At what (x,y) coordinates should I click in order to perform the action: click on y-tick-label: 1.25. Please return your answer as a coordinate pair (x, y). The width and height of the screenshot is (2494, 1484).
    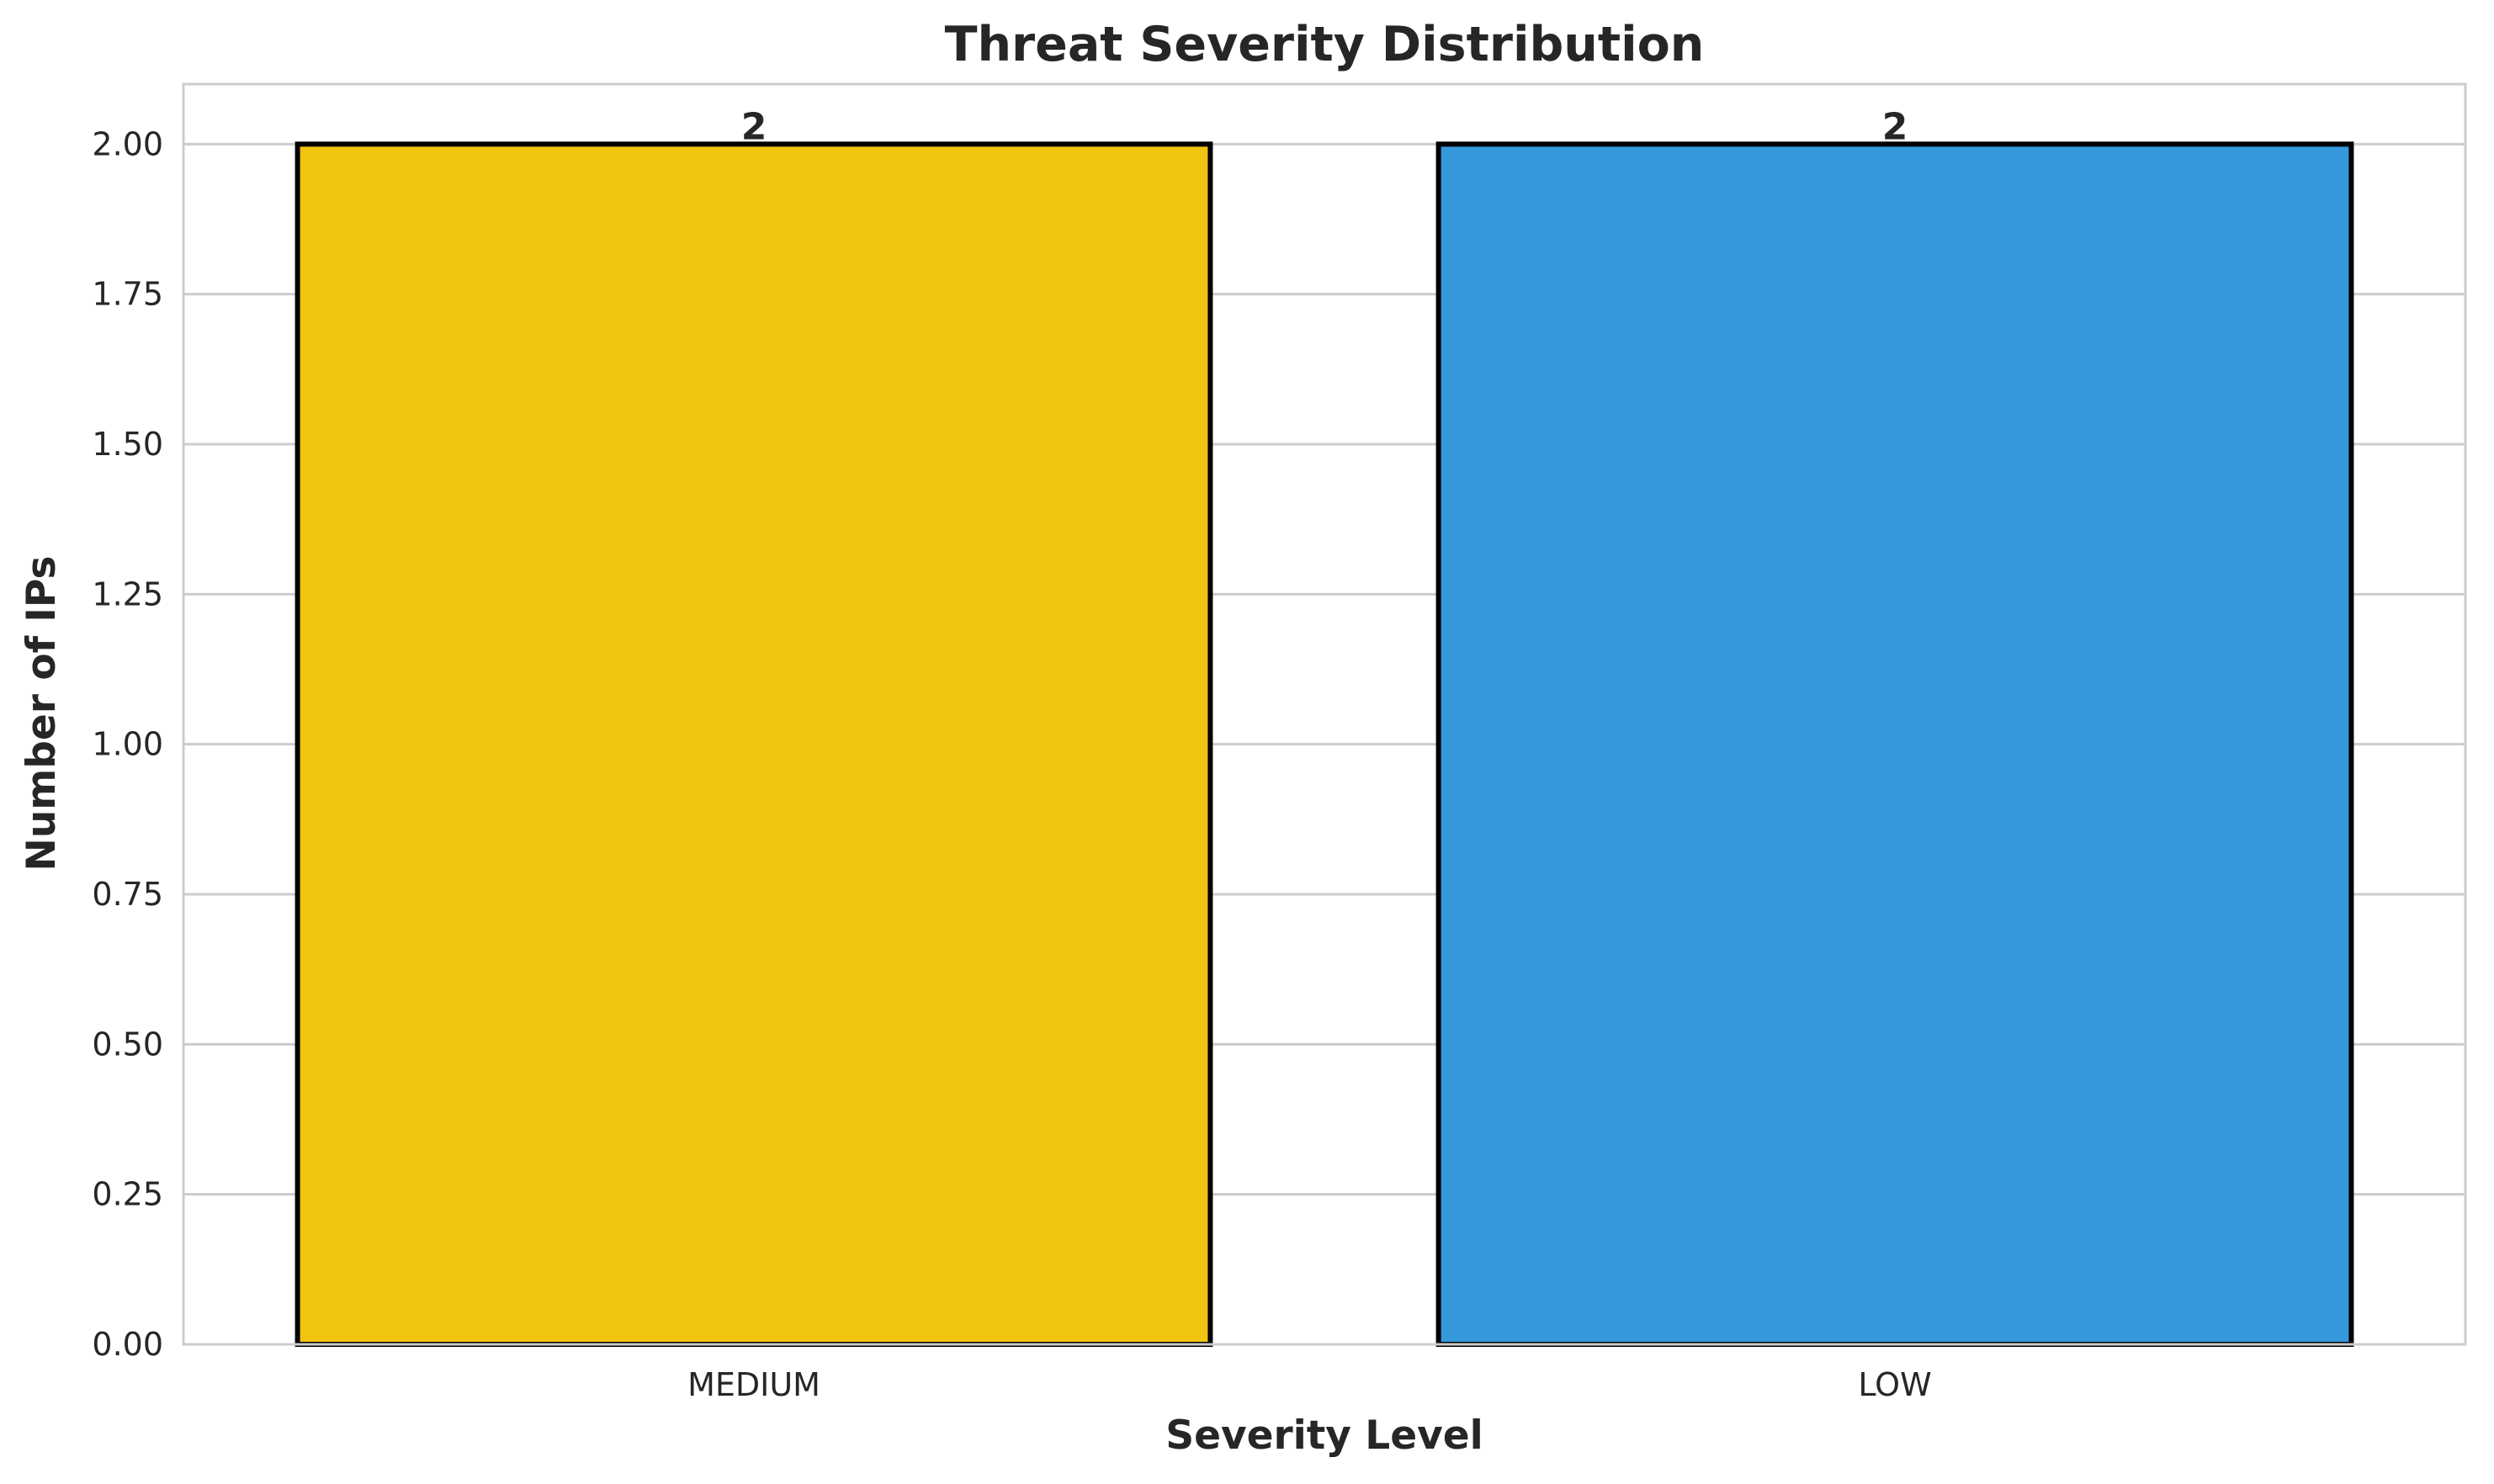
    Looking at the image, I should click on (128, 593).